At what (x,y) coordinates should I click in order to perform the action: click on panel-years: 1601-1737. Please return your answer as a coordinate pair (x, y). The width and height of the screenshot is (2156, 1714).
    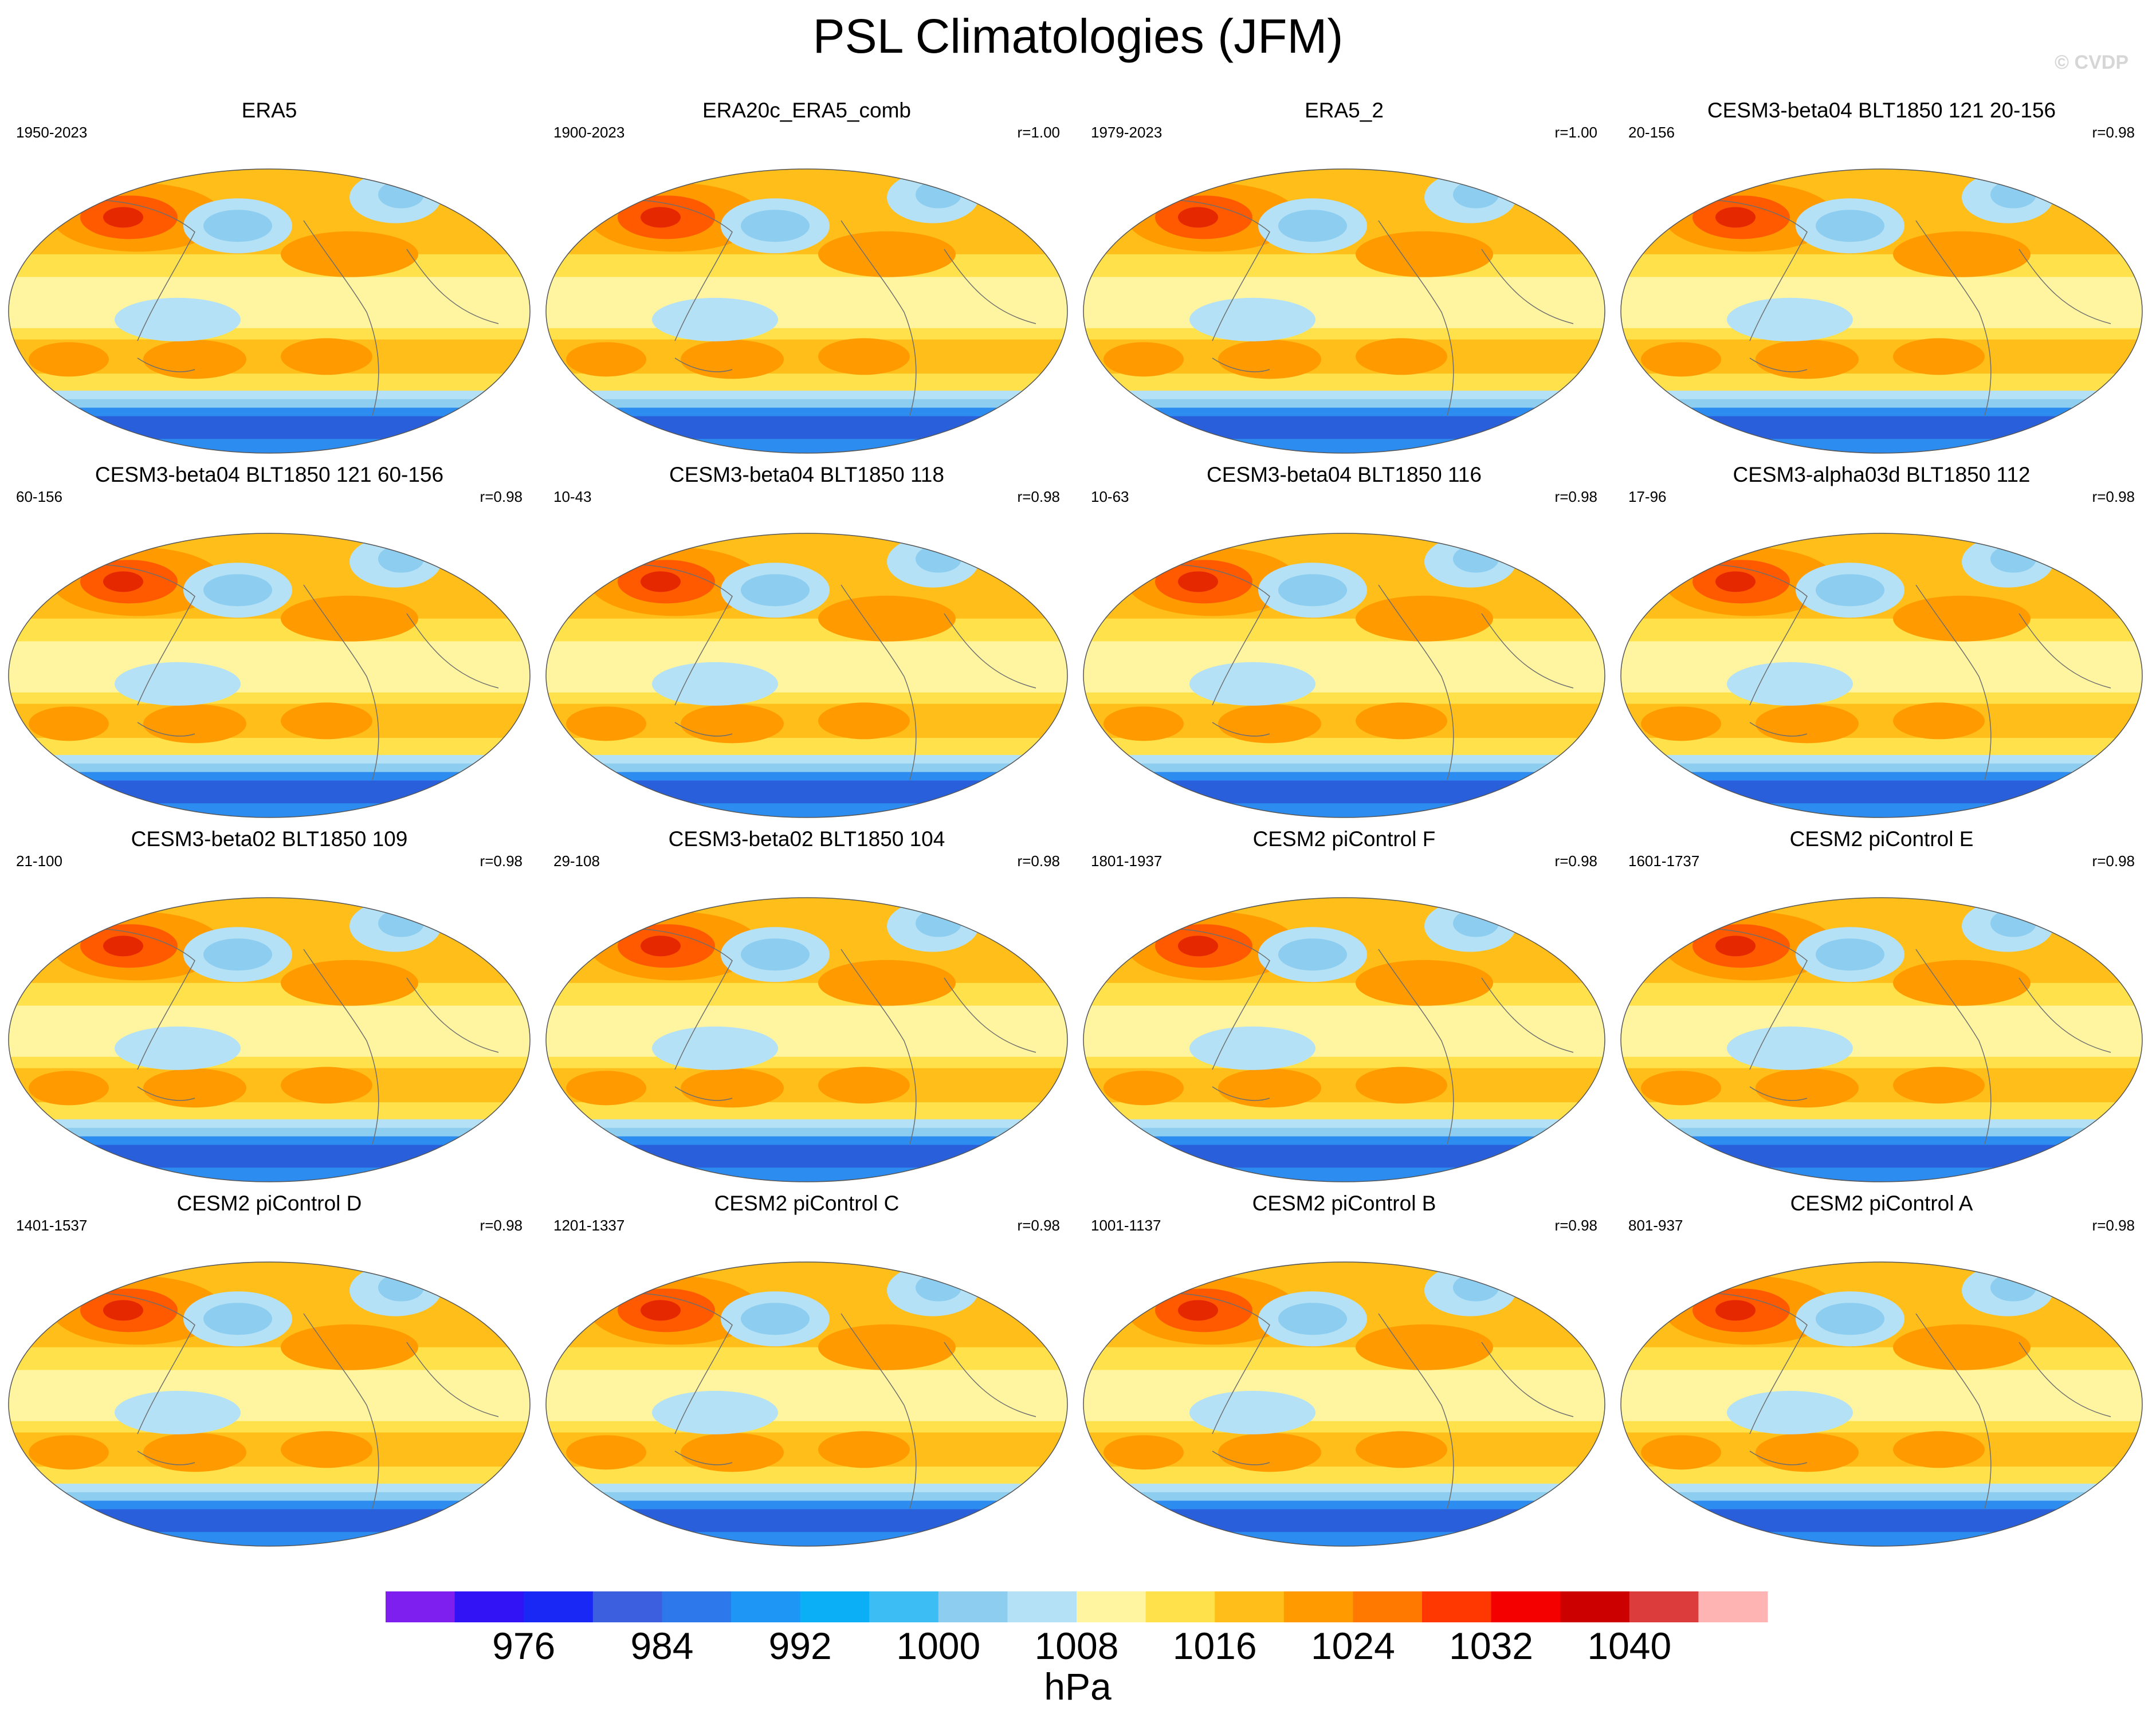
    Looking at the image, I should click on (1664, 861).